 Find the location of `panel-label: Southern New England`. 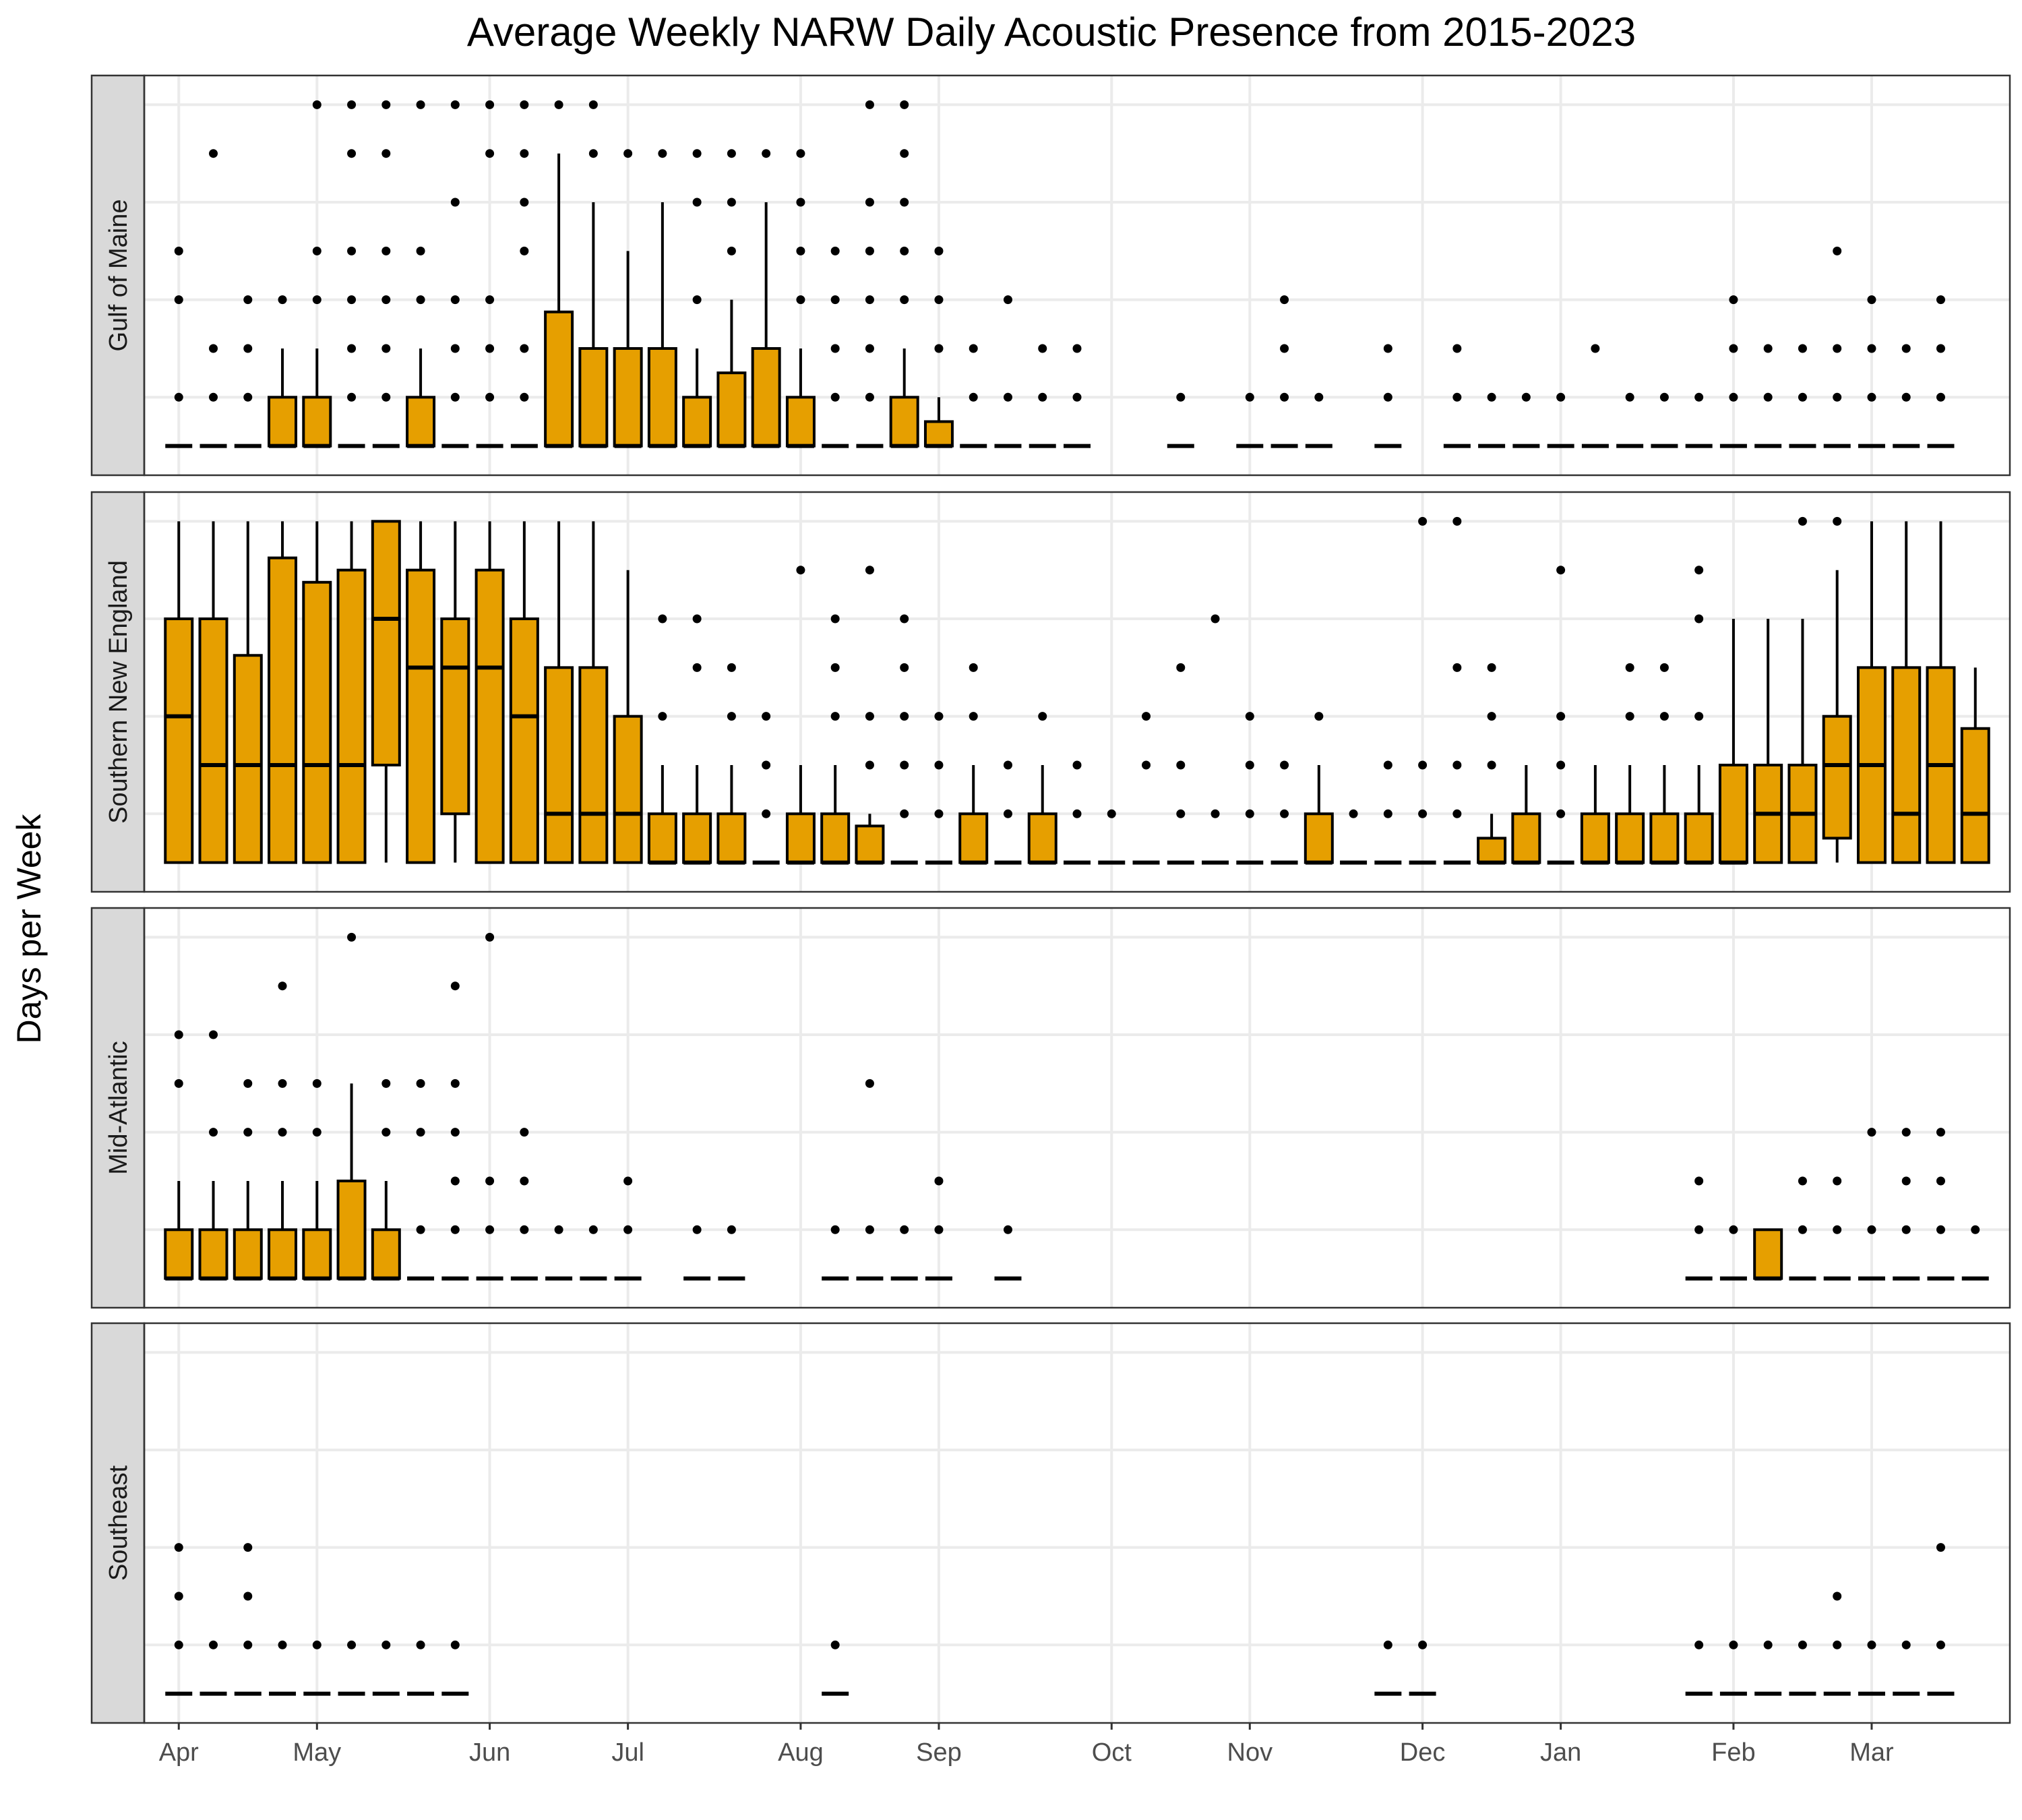

panel-label: Southern New England is located at coordinates (118, 692).